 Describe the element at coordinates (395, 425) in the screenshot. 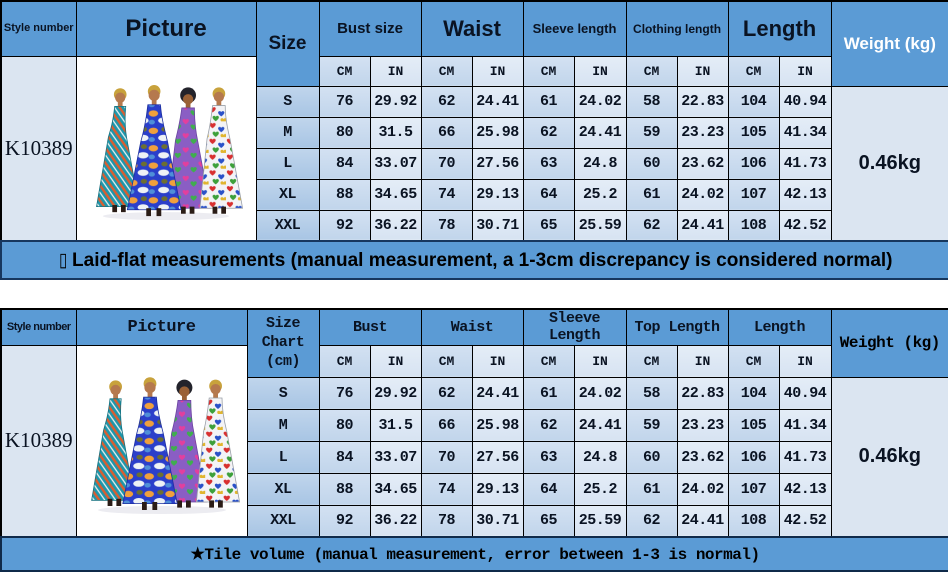

I see `measurement-cell: 31.5` at that location.